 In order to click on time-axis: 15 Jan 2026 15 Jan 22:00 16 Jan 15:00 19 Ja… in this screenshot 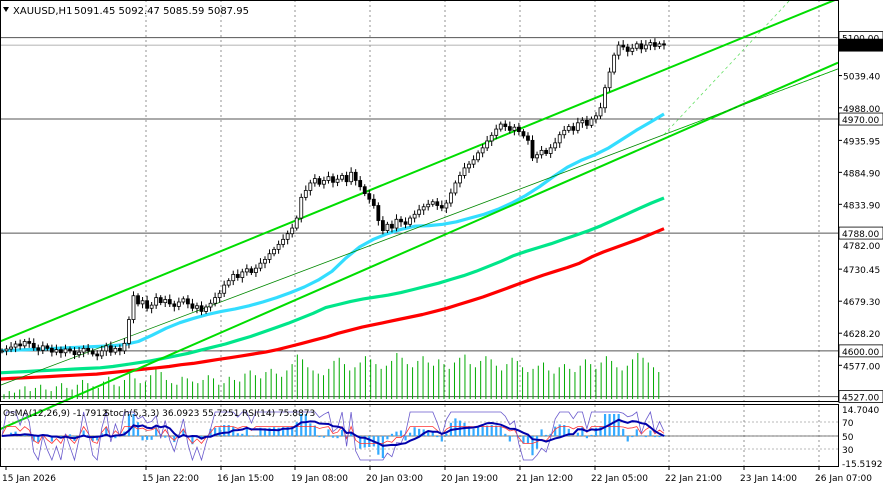, I will do `click(437, 475)`.